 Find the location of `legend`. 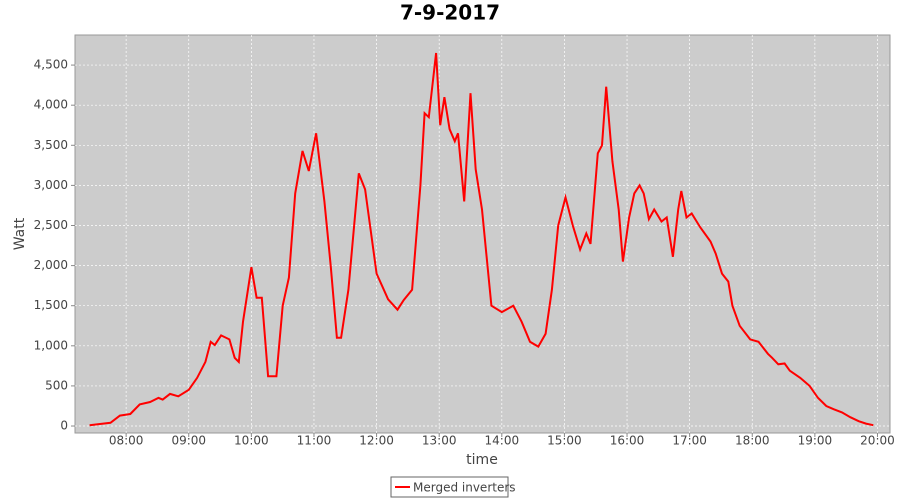

legend is located at coordinates (449, 487).